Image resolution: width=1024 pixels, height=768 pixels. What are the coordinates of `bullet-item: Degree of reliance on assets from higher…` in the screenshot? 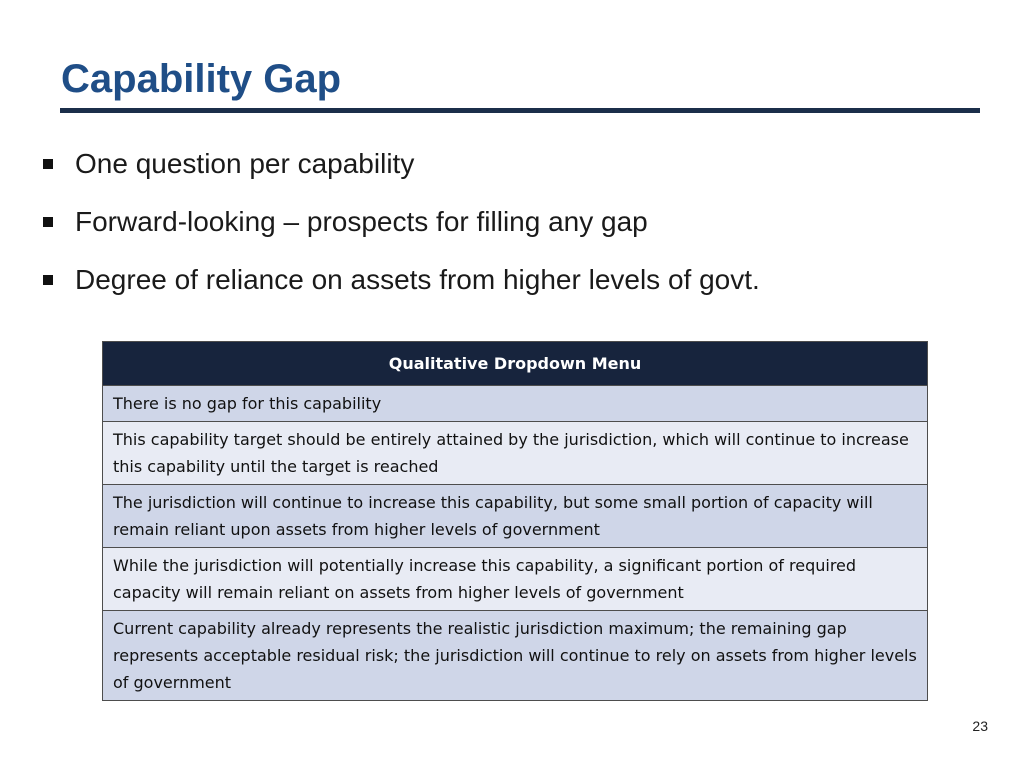 It's located at (400, 280).